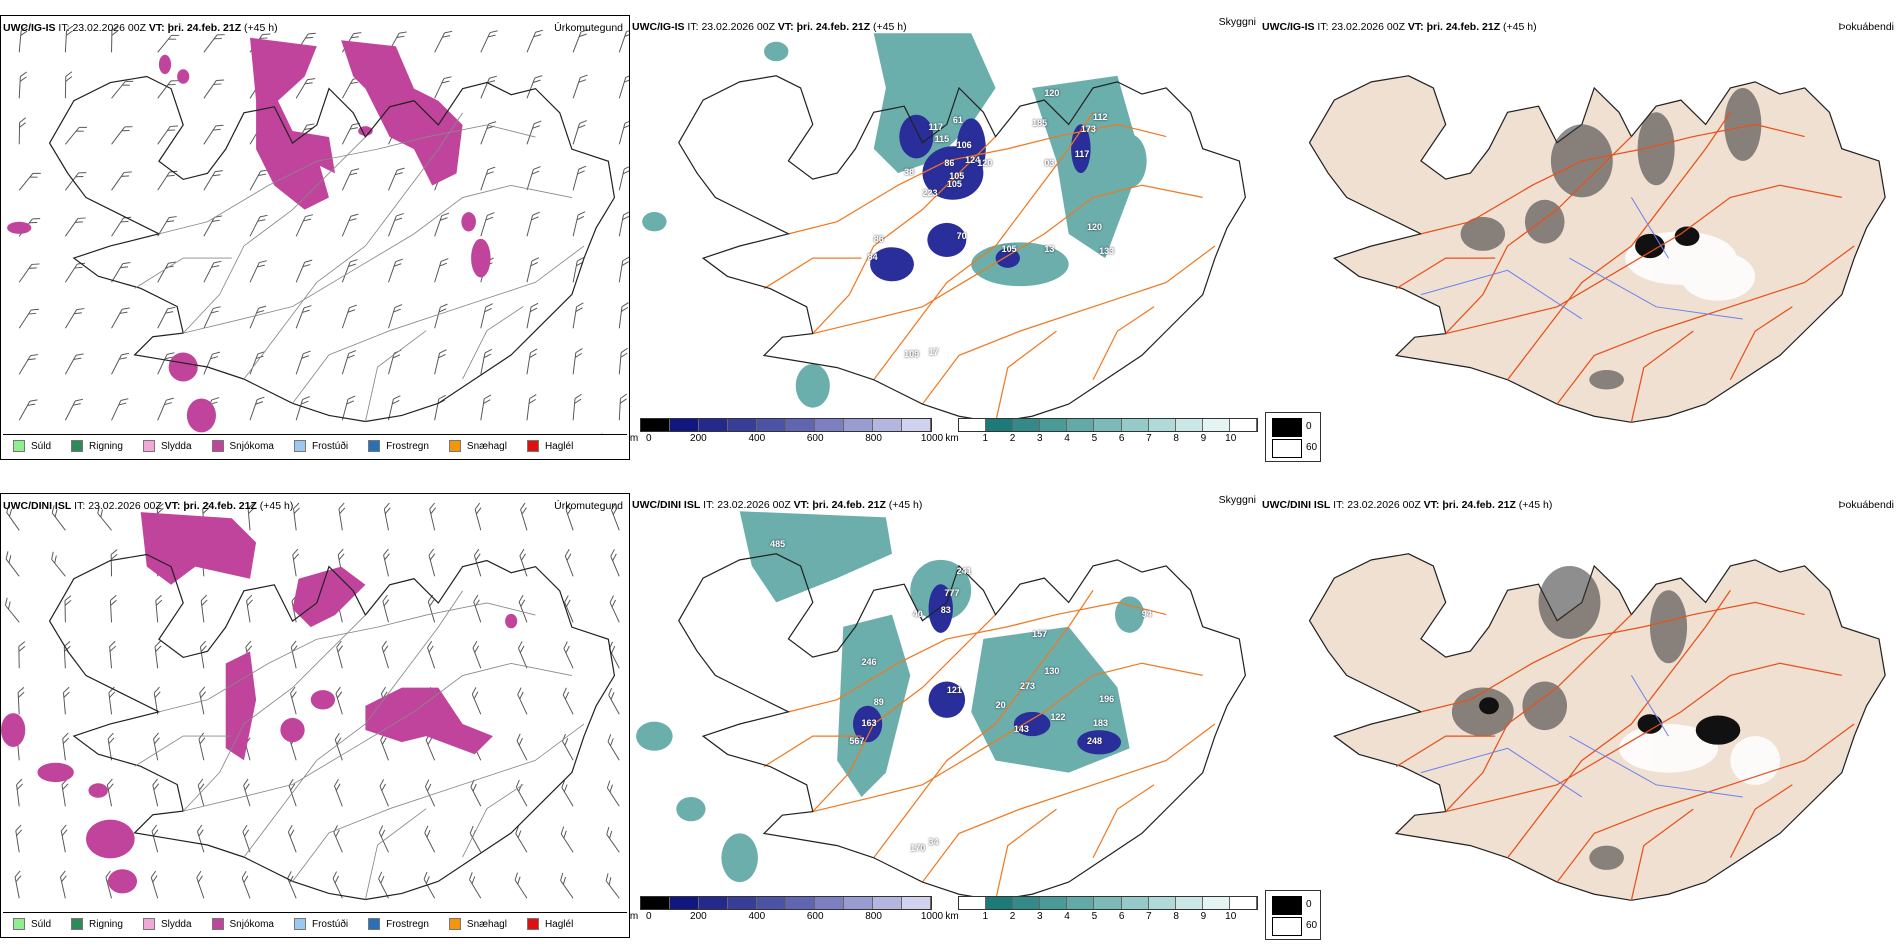 The height and width of the screenshot is (950, 1900). What do you see at coordinates (1866, 27) in the screenshot?
I see `panel-title: Þokuábendi` at bounding box center [1866, 27].